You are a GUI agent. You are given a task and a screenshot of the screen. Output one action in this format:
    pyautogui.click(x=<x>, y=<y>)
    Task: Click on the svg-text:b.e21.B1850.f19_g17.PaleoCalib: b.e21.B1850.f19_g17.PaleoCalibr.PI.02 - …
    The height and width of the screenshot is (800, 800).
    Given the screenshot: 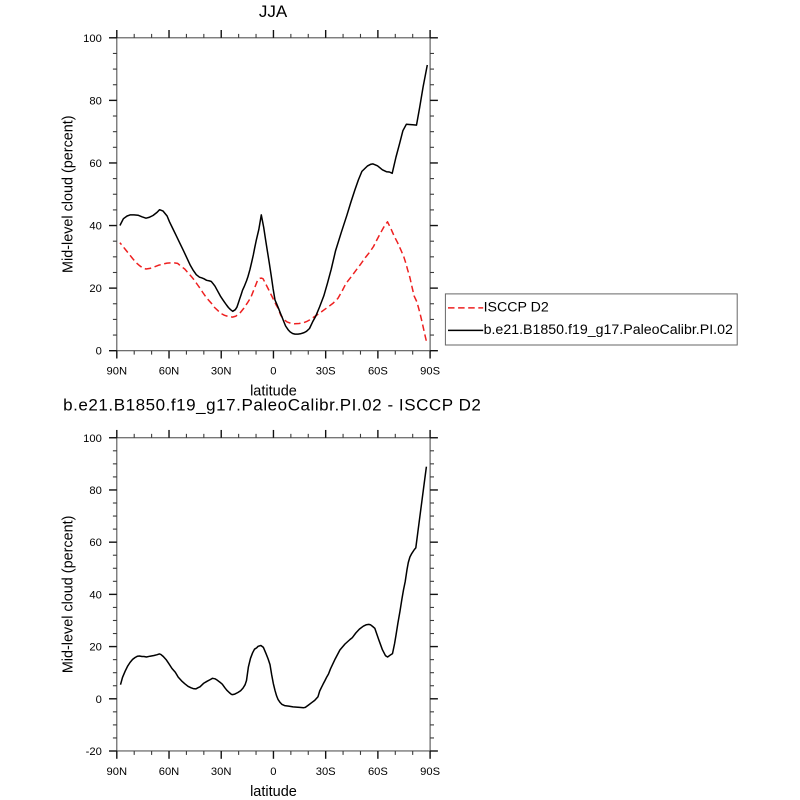 What is the action you would take?
    pyautogui.click(x=272, y=405)
    